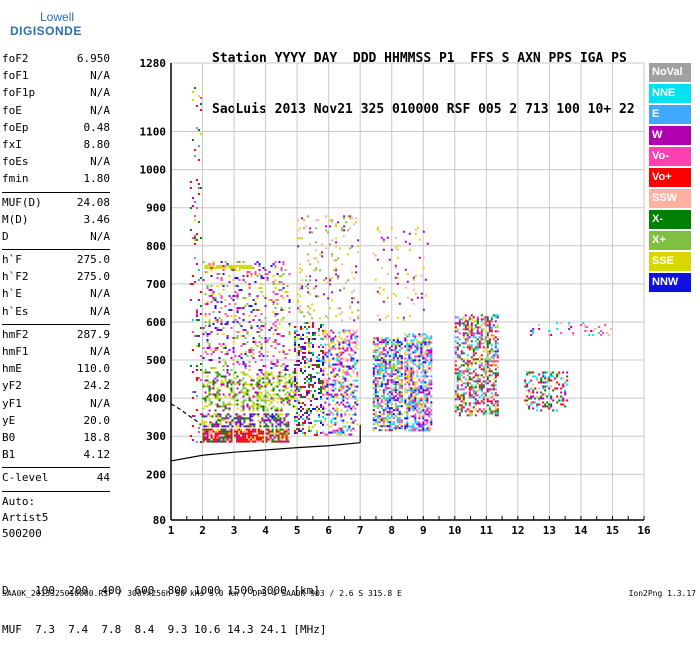  I want to click on legend-vominus: Vo-, so click(670, 156).